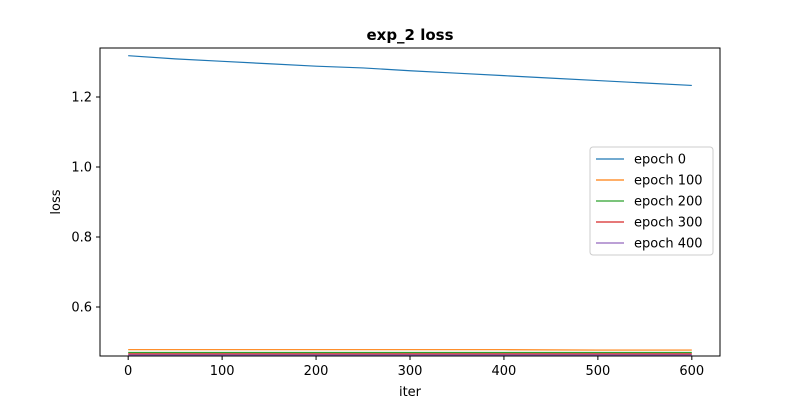 The width and height of the screenshot is (800, 400). Describe the element at coordinates (597, 371) in the screenshot. I see `x-tick-label: 500` at that location.